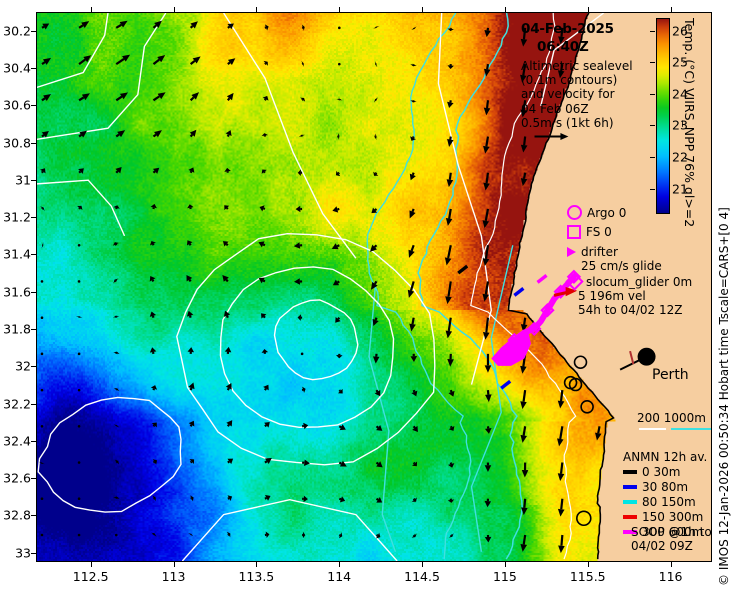 The image size is (740, 600). I want to click on y-tick-label: 33, so click(23, 553).